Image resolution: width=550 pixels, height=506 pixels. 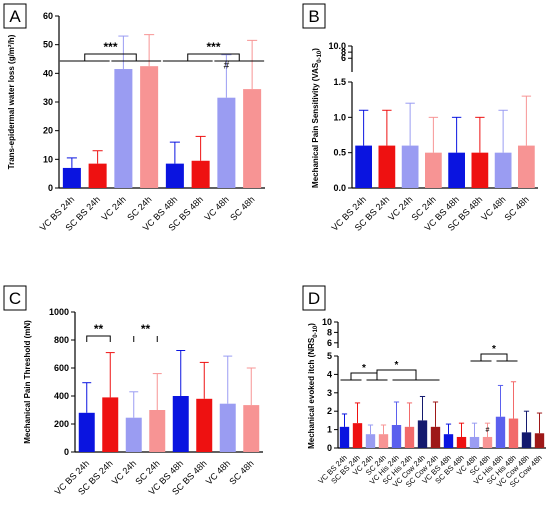 What do you see at coordinates (329, 430) in the screenshot?
I see `y-axis-tick-label: 1` at bounding box center [329, 430].